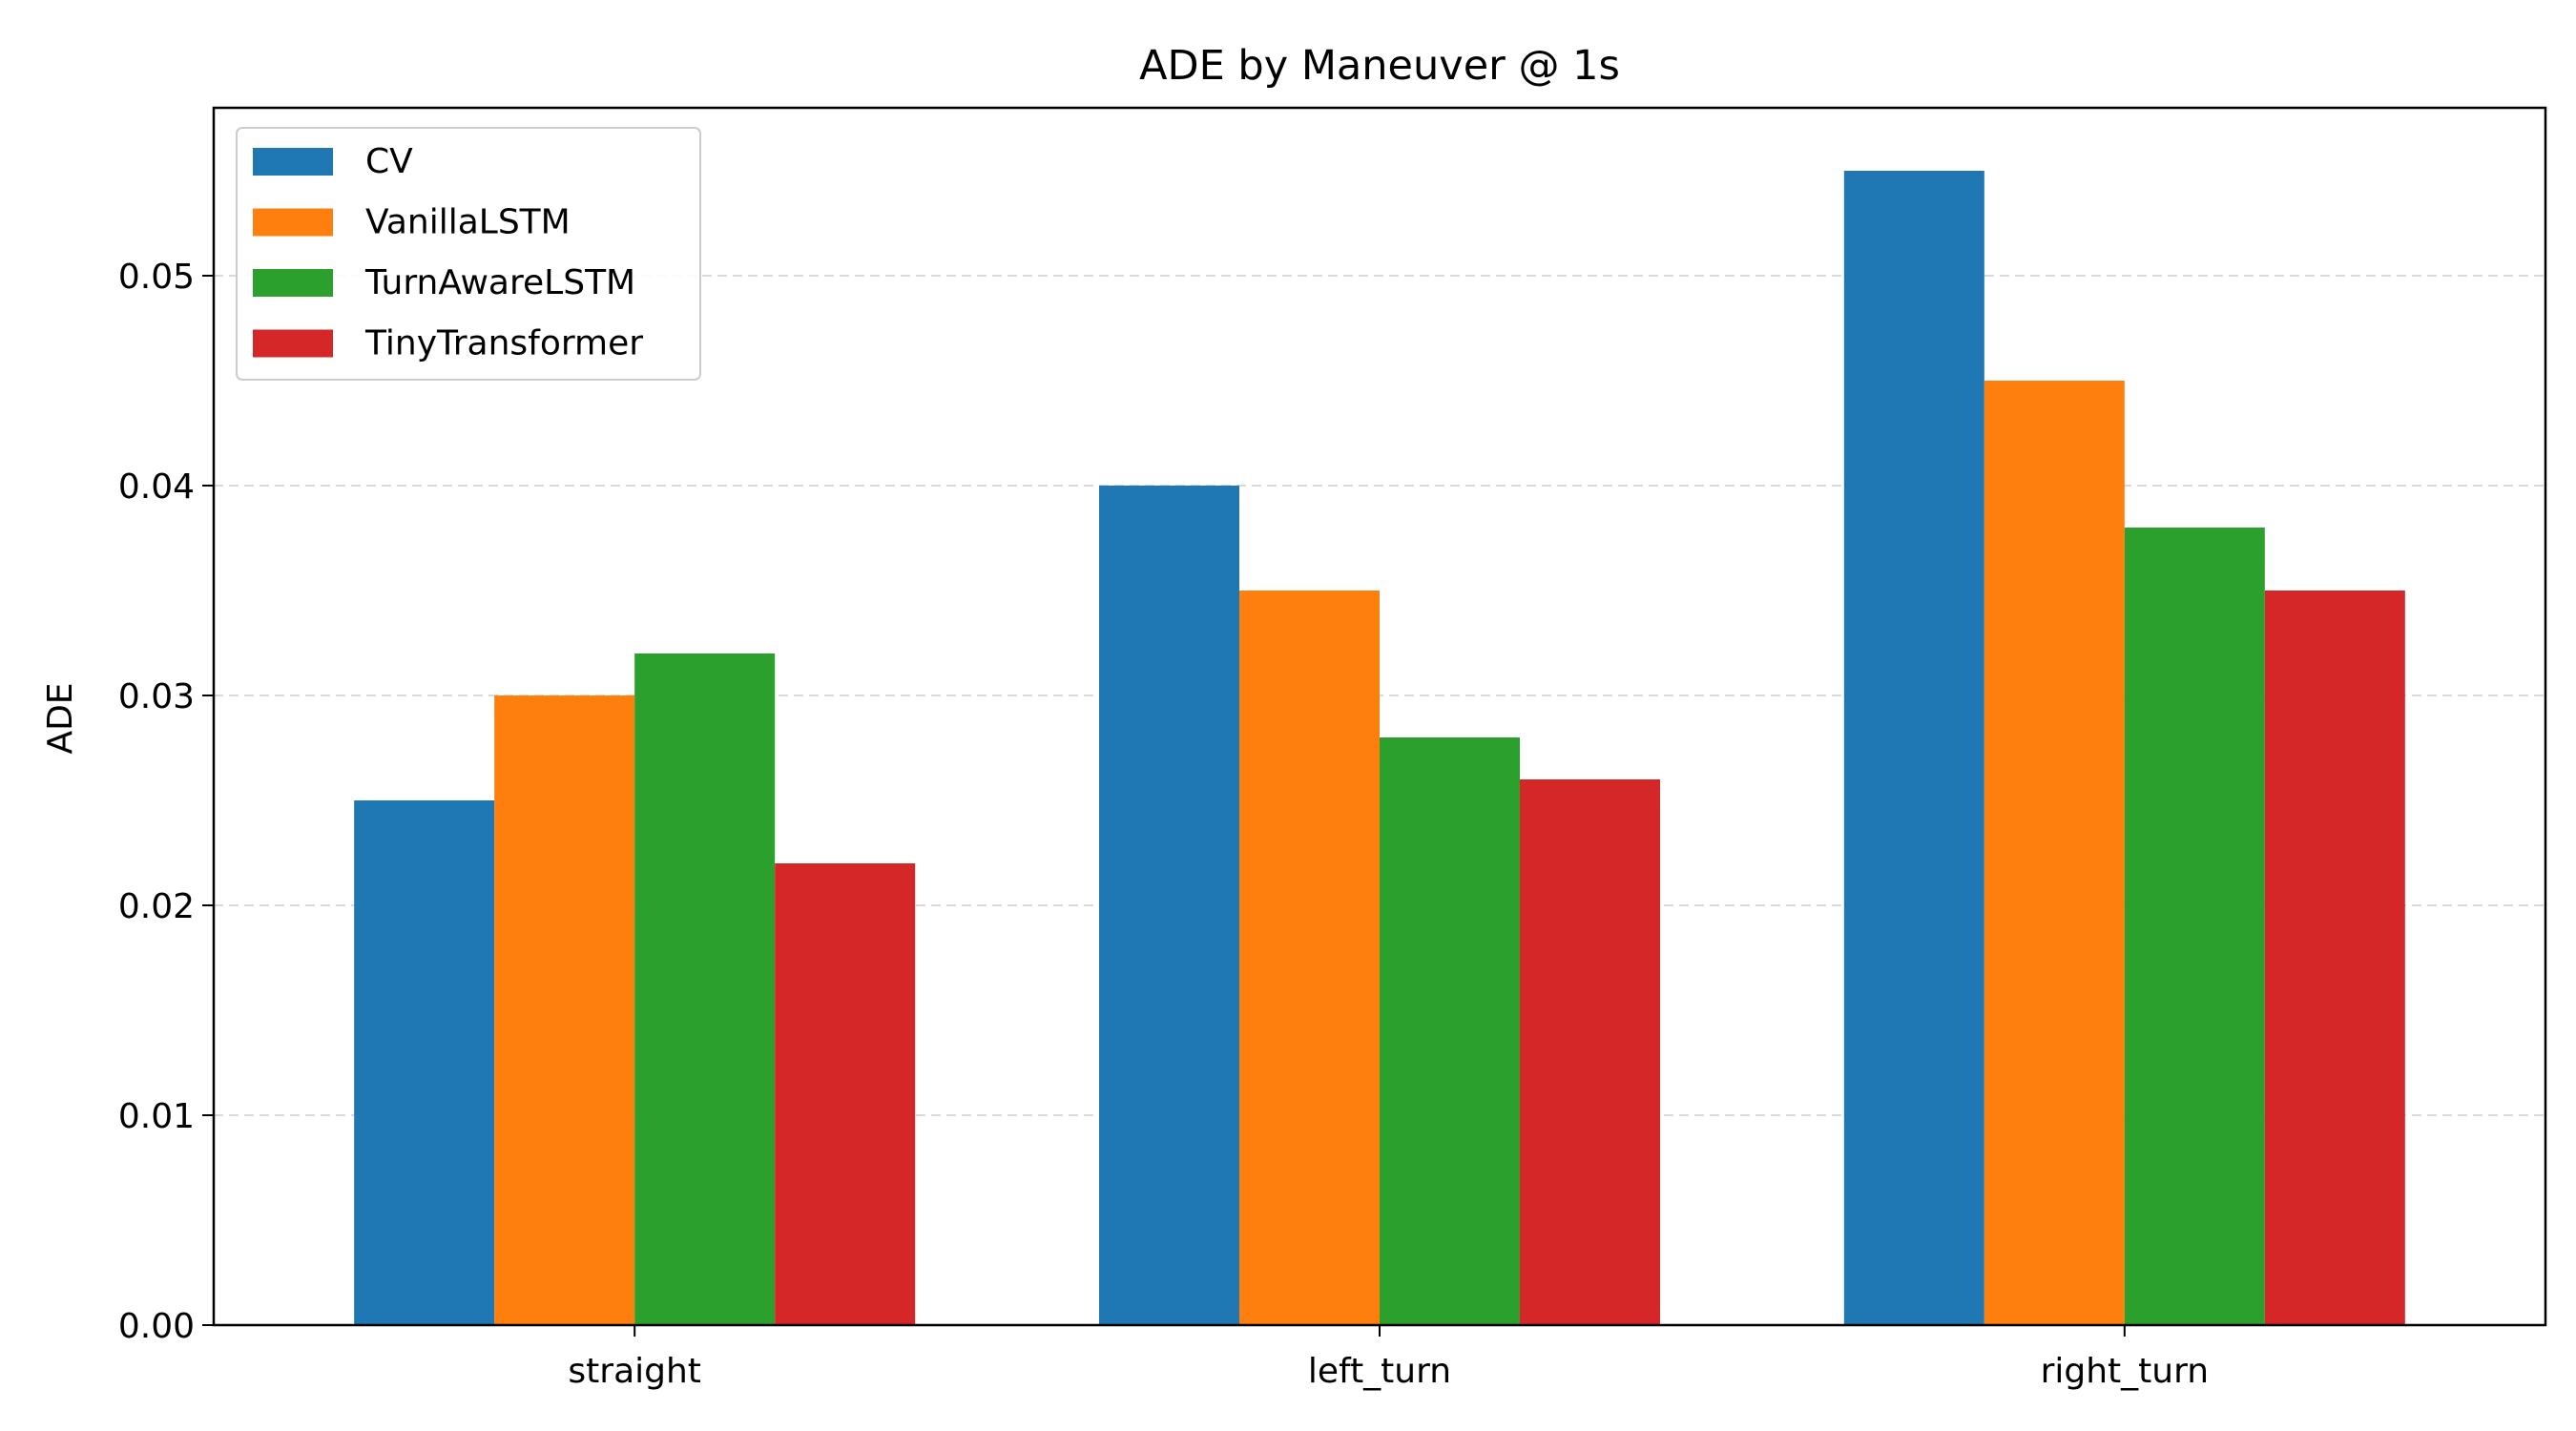 The width and height of the screenshot is (2576, 1431). I want to click on x-tick-label: straight, so click(634, 1371).